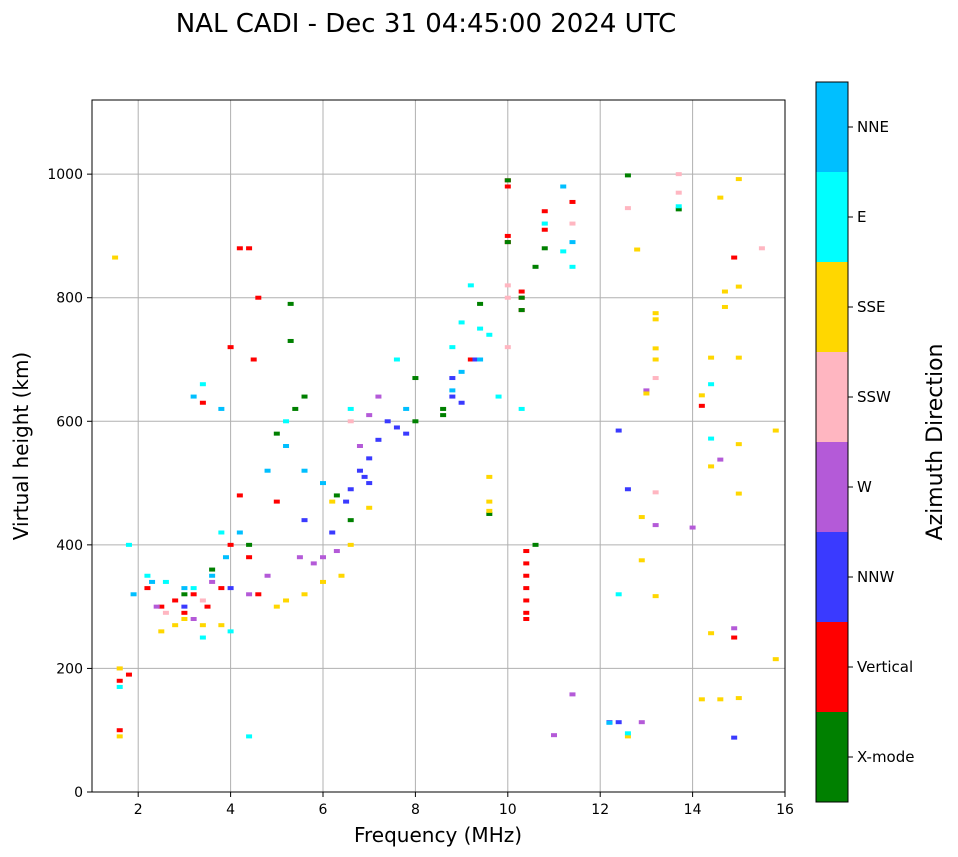 The height and width of the screenshot is (857, 958). Describe the element at coordinates (69, 299) in the screenshot. I see `y-tick-label: 800` at that location.